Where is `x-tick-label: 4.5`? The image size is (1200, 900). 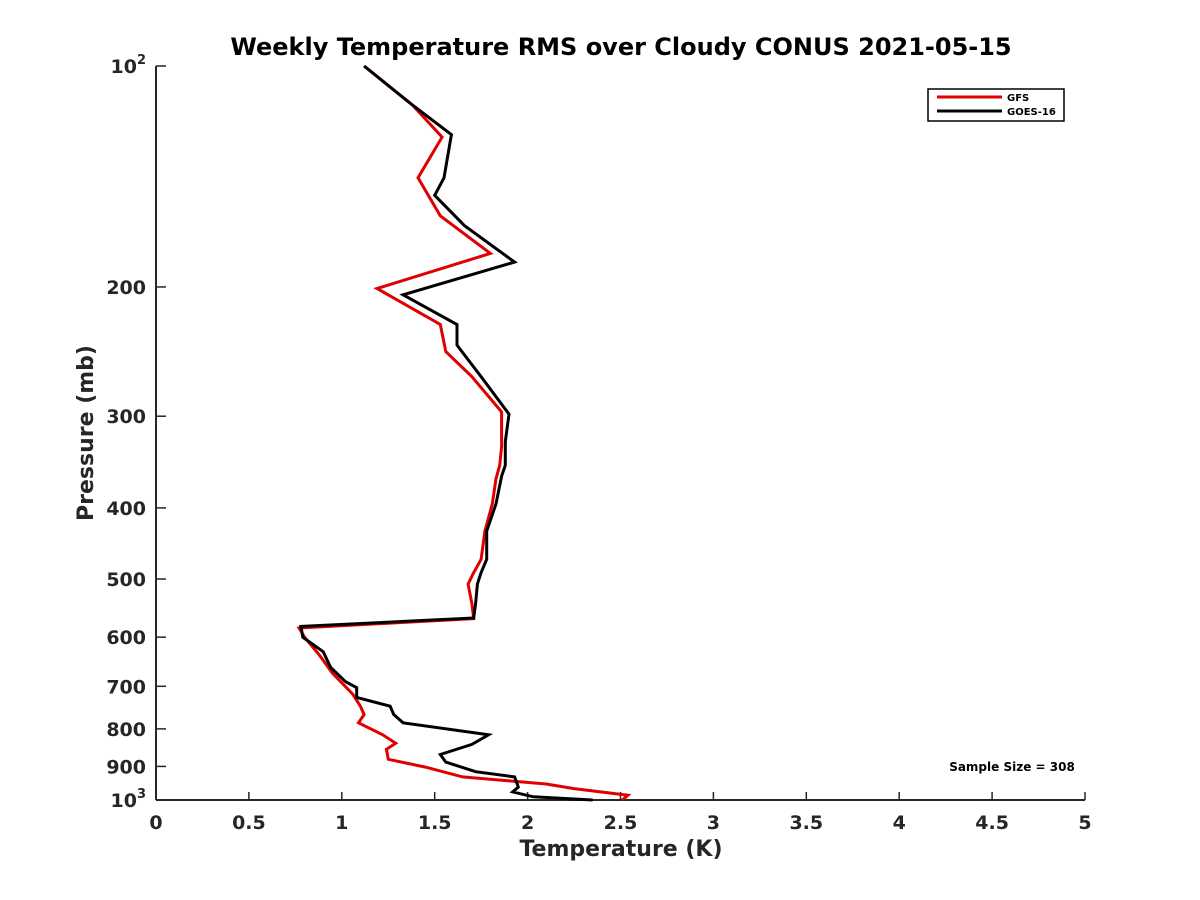 x-tick-label: 4.5 is located at coordinates (992, 823).